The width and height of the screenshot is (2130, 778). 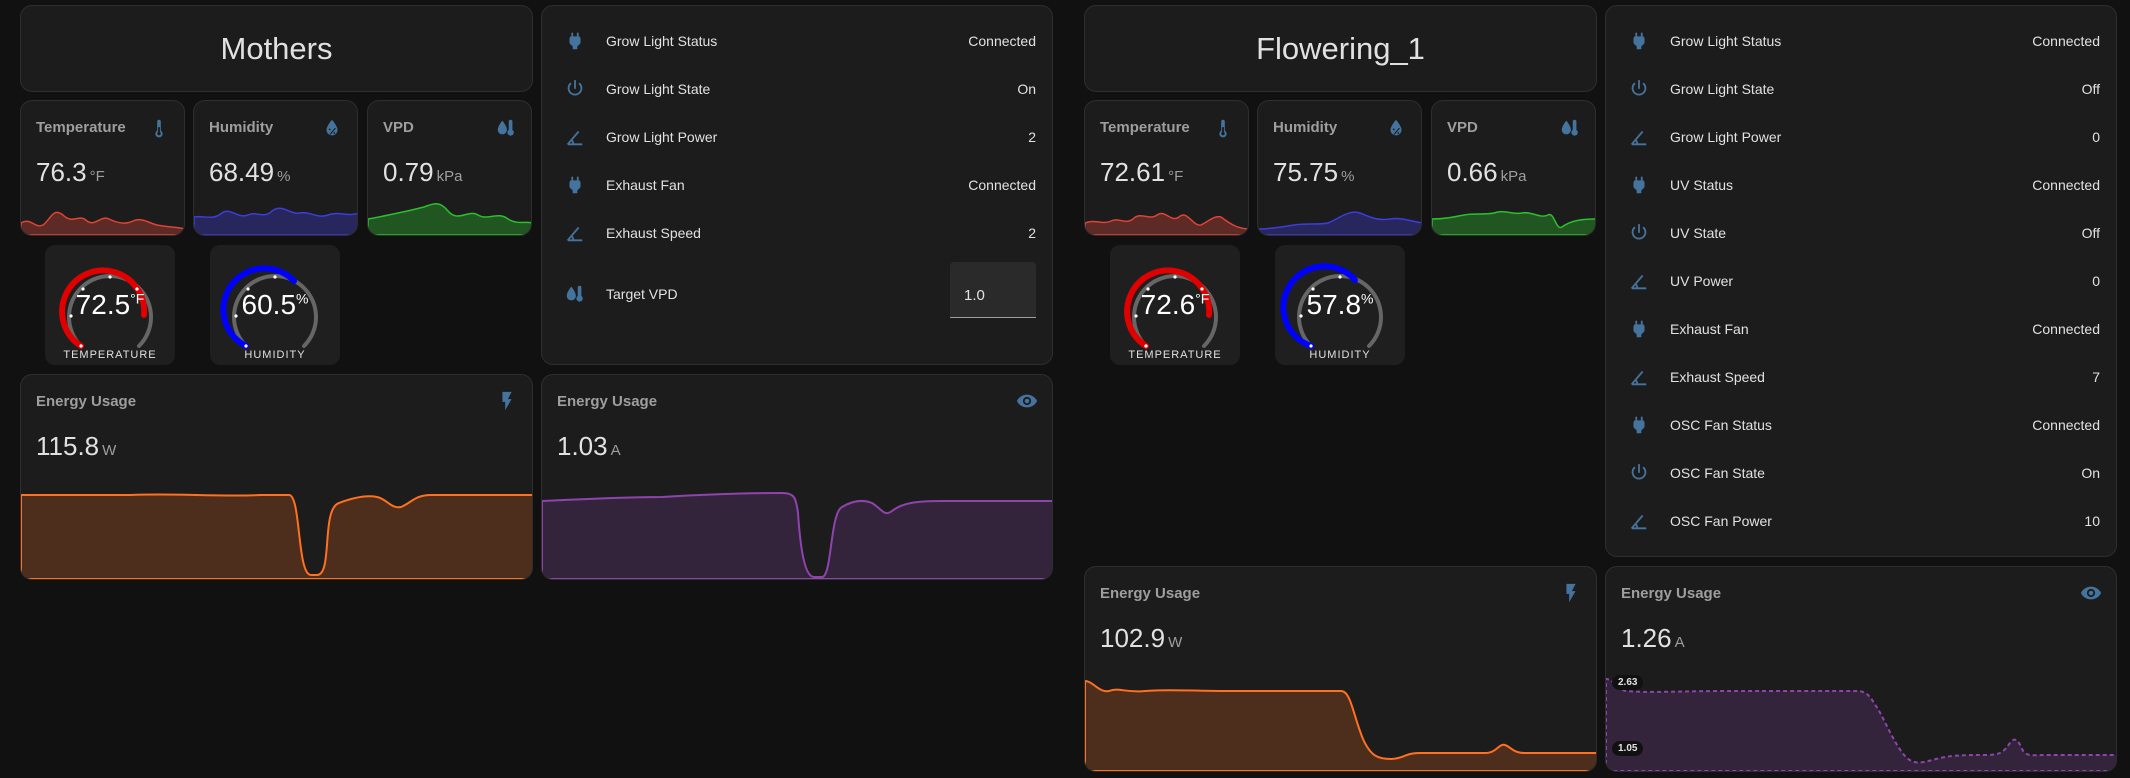 What do you see at coordinates (993, 290) in the screenshot?
I see `target-vpd-input` at bounding box center [993, 290].